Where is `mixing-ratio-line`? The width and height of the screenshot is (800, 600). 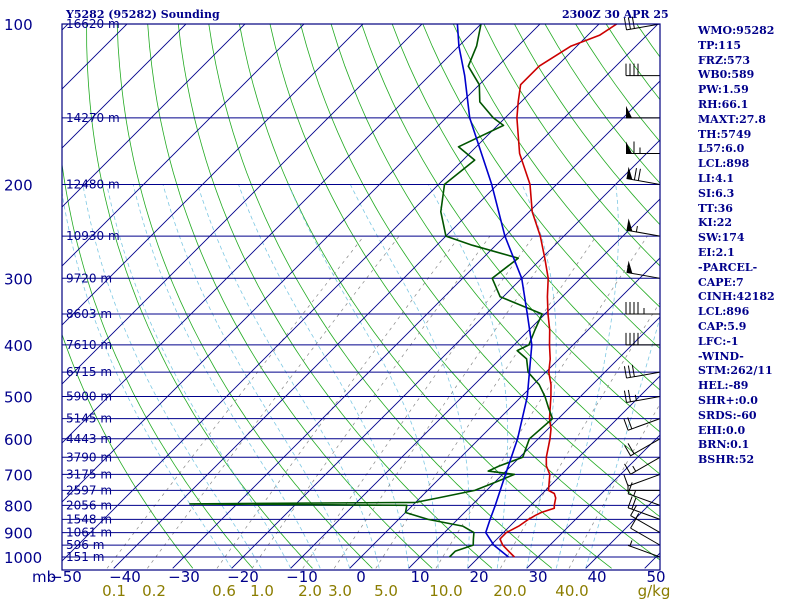 mixing-ratio-line is located at coordinates (541, 402).